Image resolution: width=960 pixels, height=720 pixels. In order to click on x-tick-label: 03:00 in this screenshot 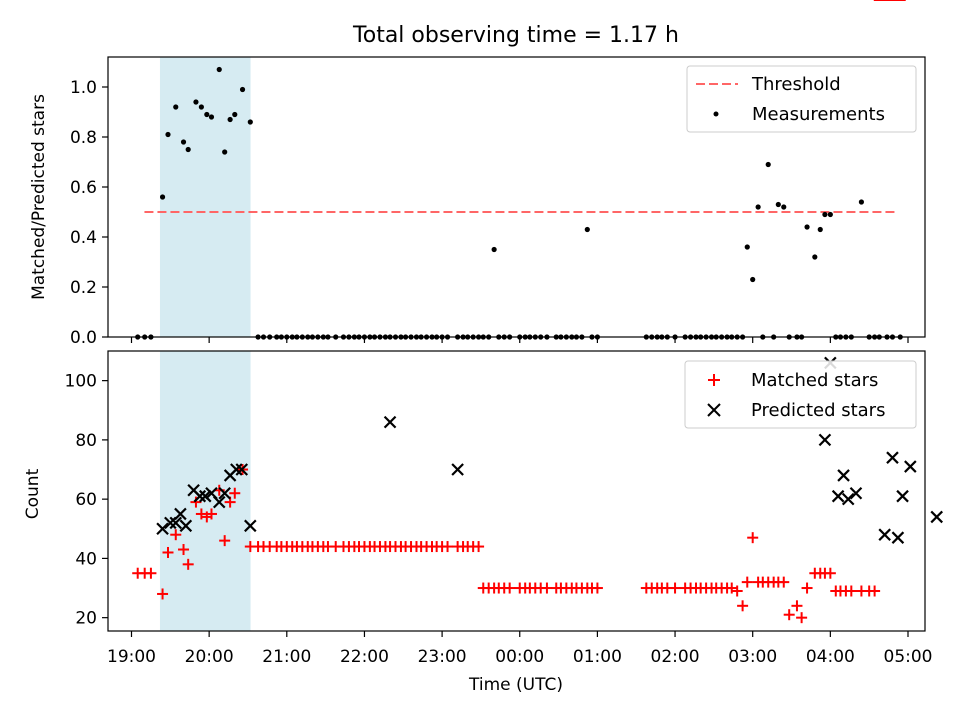, I will do `click(752, 657)`.